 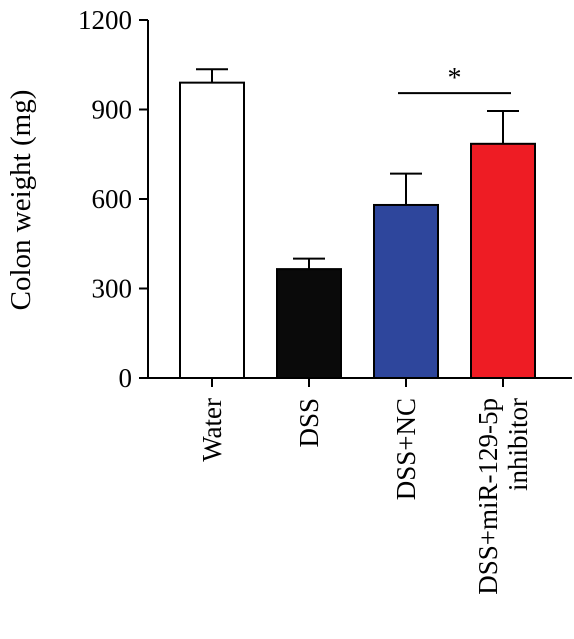 I want to click on category-label: Water, so click(x=212, y=430).